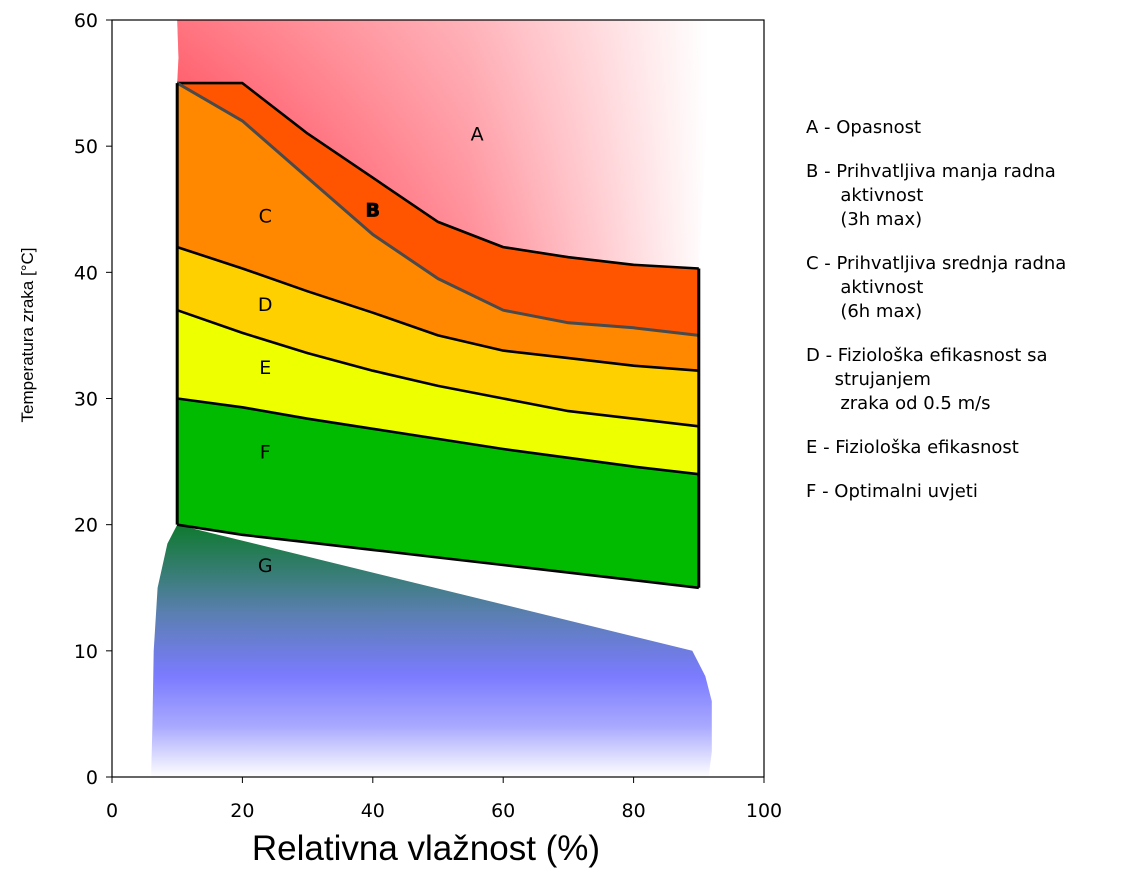 Image resolution: width=1137 pixels, height=881 pixels. What do you see at coordinates (265, 217) in the screenshot?
I see `zone-label-c: C` at bounding box center [265, 217].